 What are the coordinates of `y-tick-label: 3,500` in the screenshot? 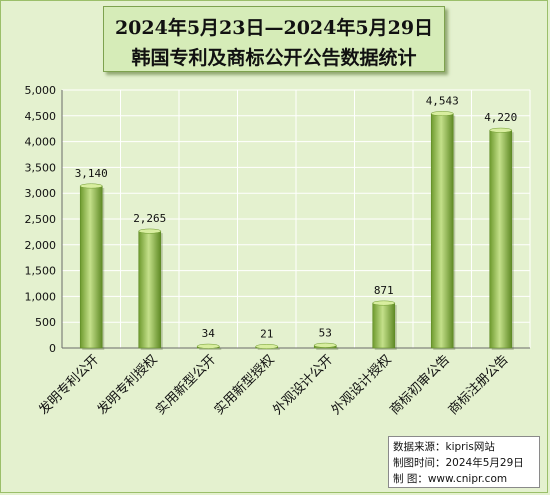 It's located at (41, 167).